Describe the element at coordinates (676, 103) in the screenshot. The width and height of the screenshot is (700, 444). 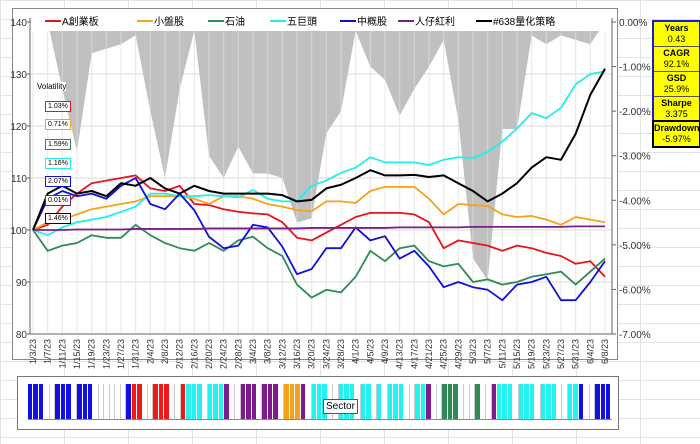
I see `stat-label: Sharpe` at that location.